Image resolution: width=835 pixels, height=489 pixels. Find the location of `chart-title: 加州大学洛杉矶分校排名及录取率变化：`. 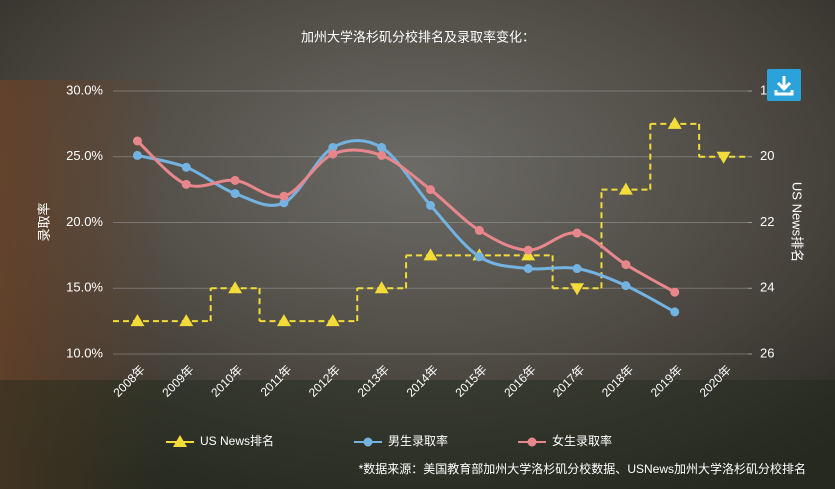

chart-title: 加州大学洛杉矶分校排名及录取率变化： is located at coordinates (418, 36).